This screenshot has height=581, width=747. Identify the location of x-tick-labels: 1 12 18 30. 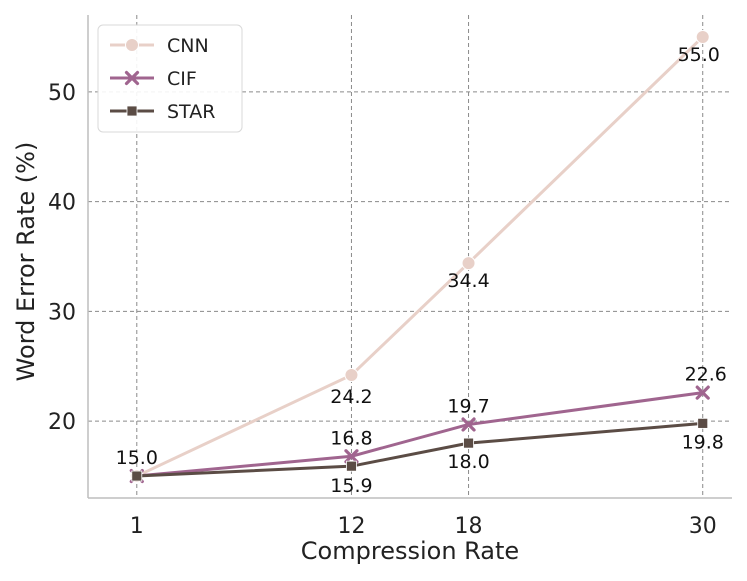
(423, 526).